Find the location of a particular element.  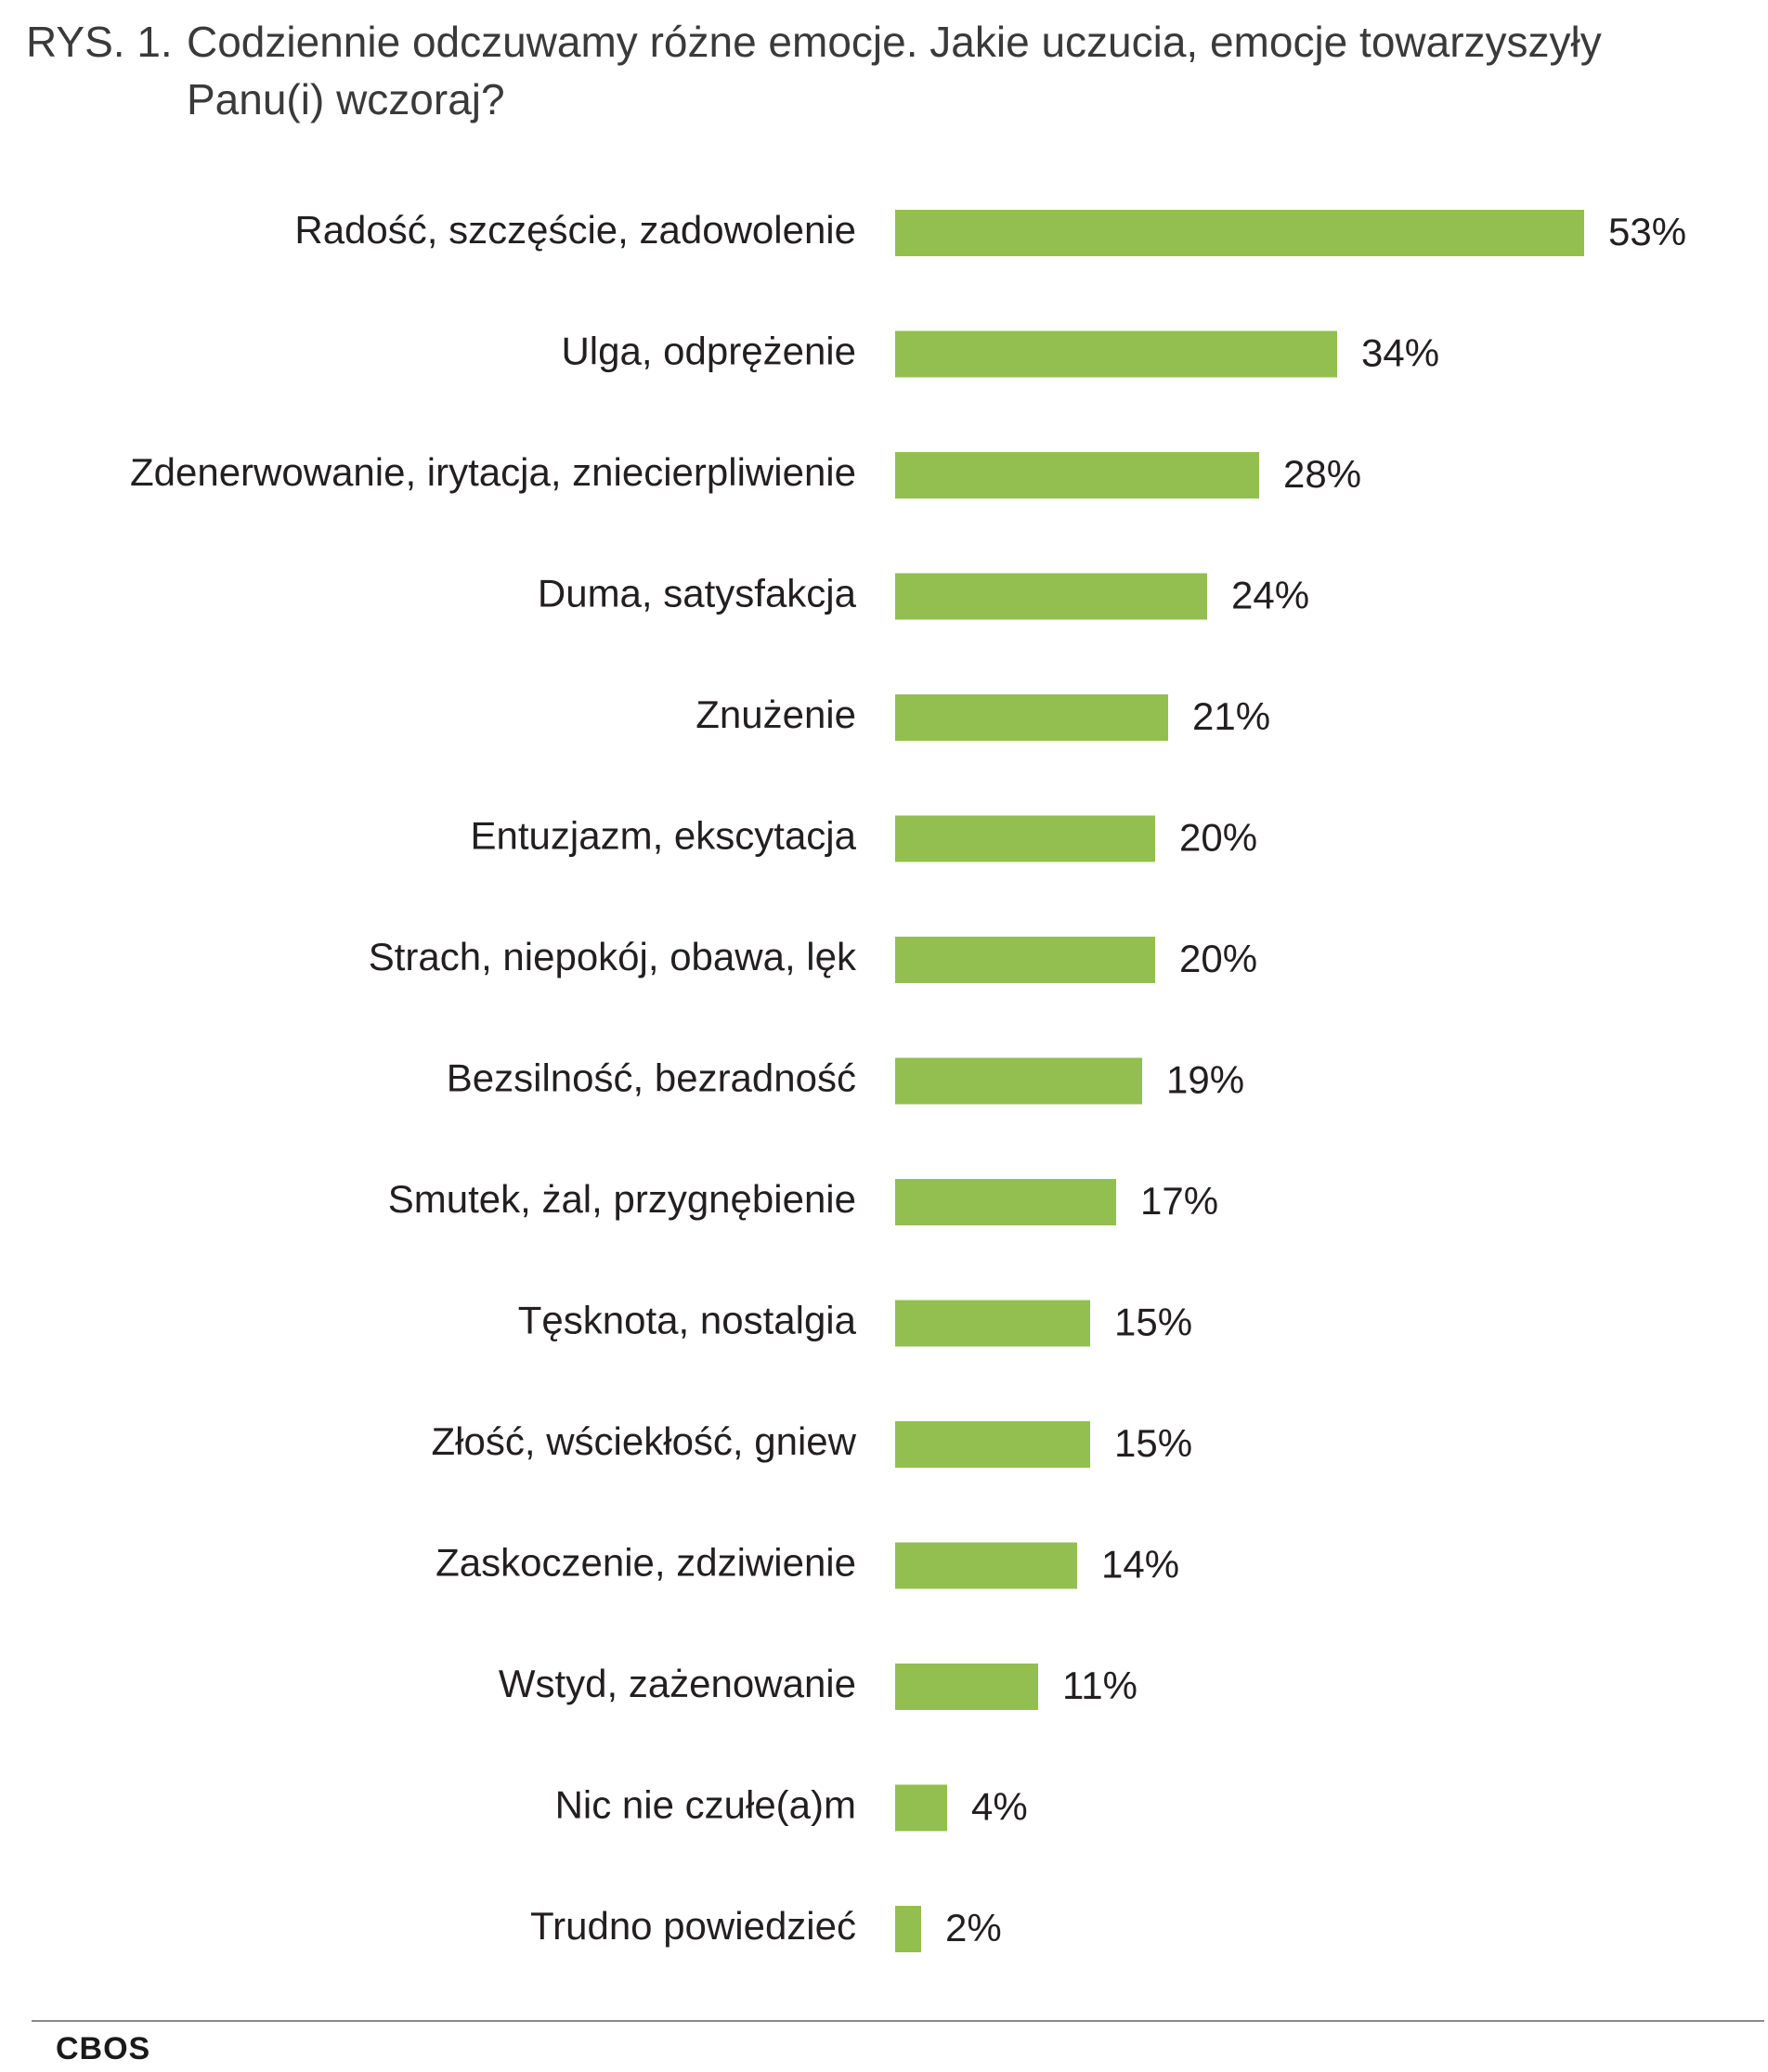

category-label: Nic nie czułe(a)m is located at coordinates (705, 1805).